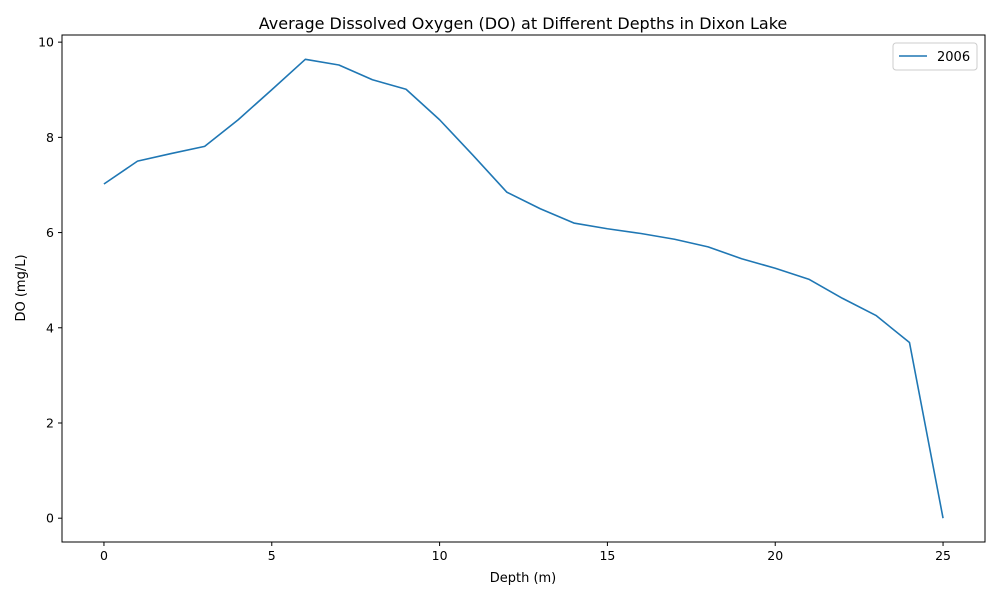 The image size is (1000, 604). I want to click on legend: 2006, so click(935, 56).